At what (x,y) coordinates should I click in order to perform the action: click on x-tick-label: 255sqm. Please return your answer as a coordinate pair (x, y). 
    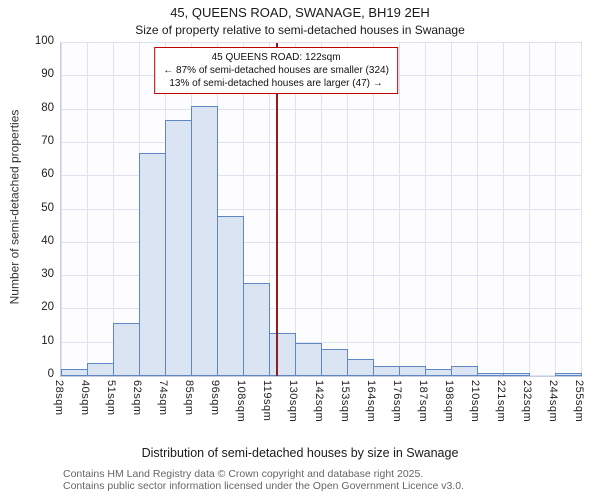
    Looking at the image, I should click on (579, 401).